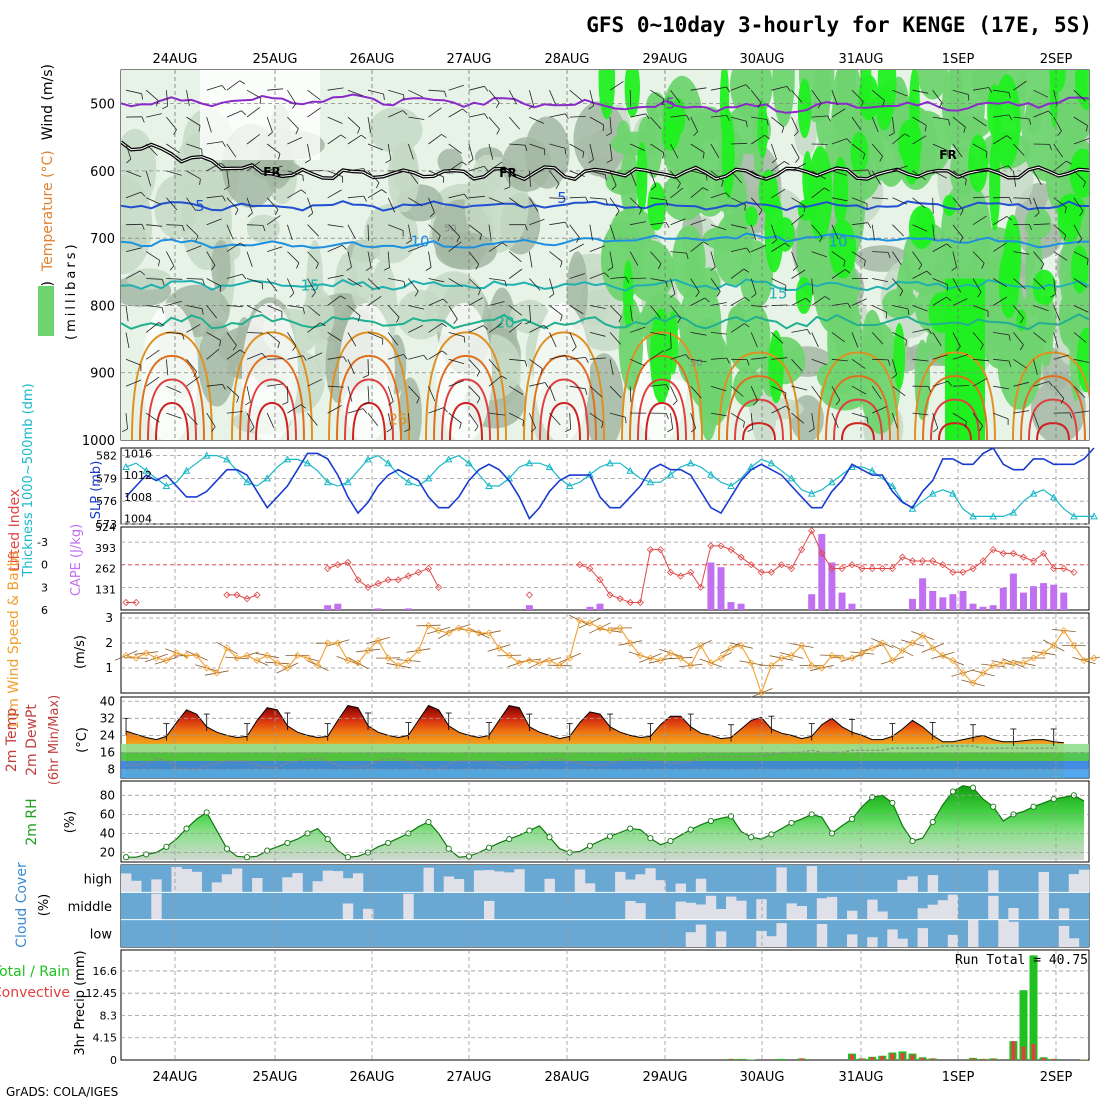  Describe the element at coordinates (1047, 318) in the screenshot. I see `rh-green-cell` at that location.